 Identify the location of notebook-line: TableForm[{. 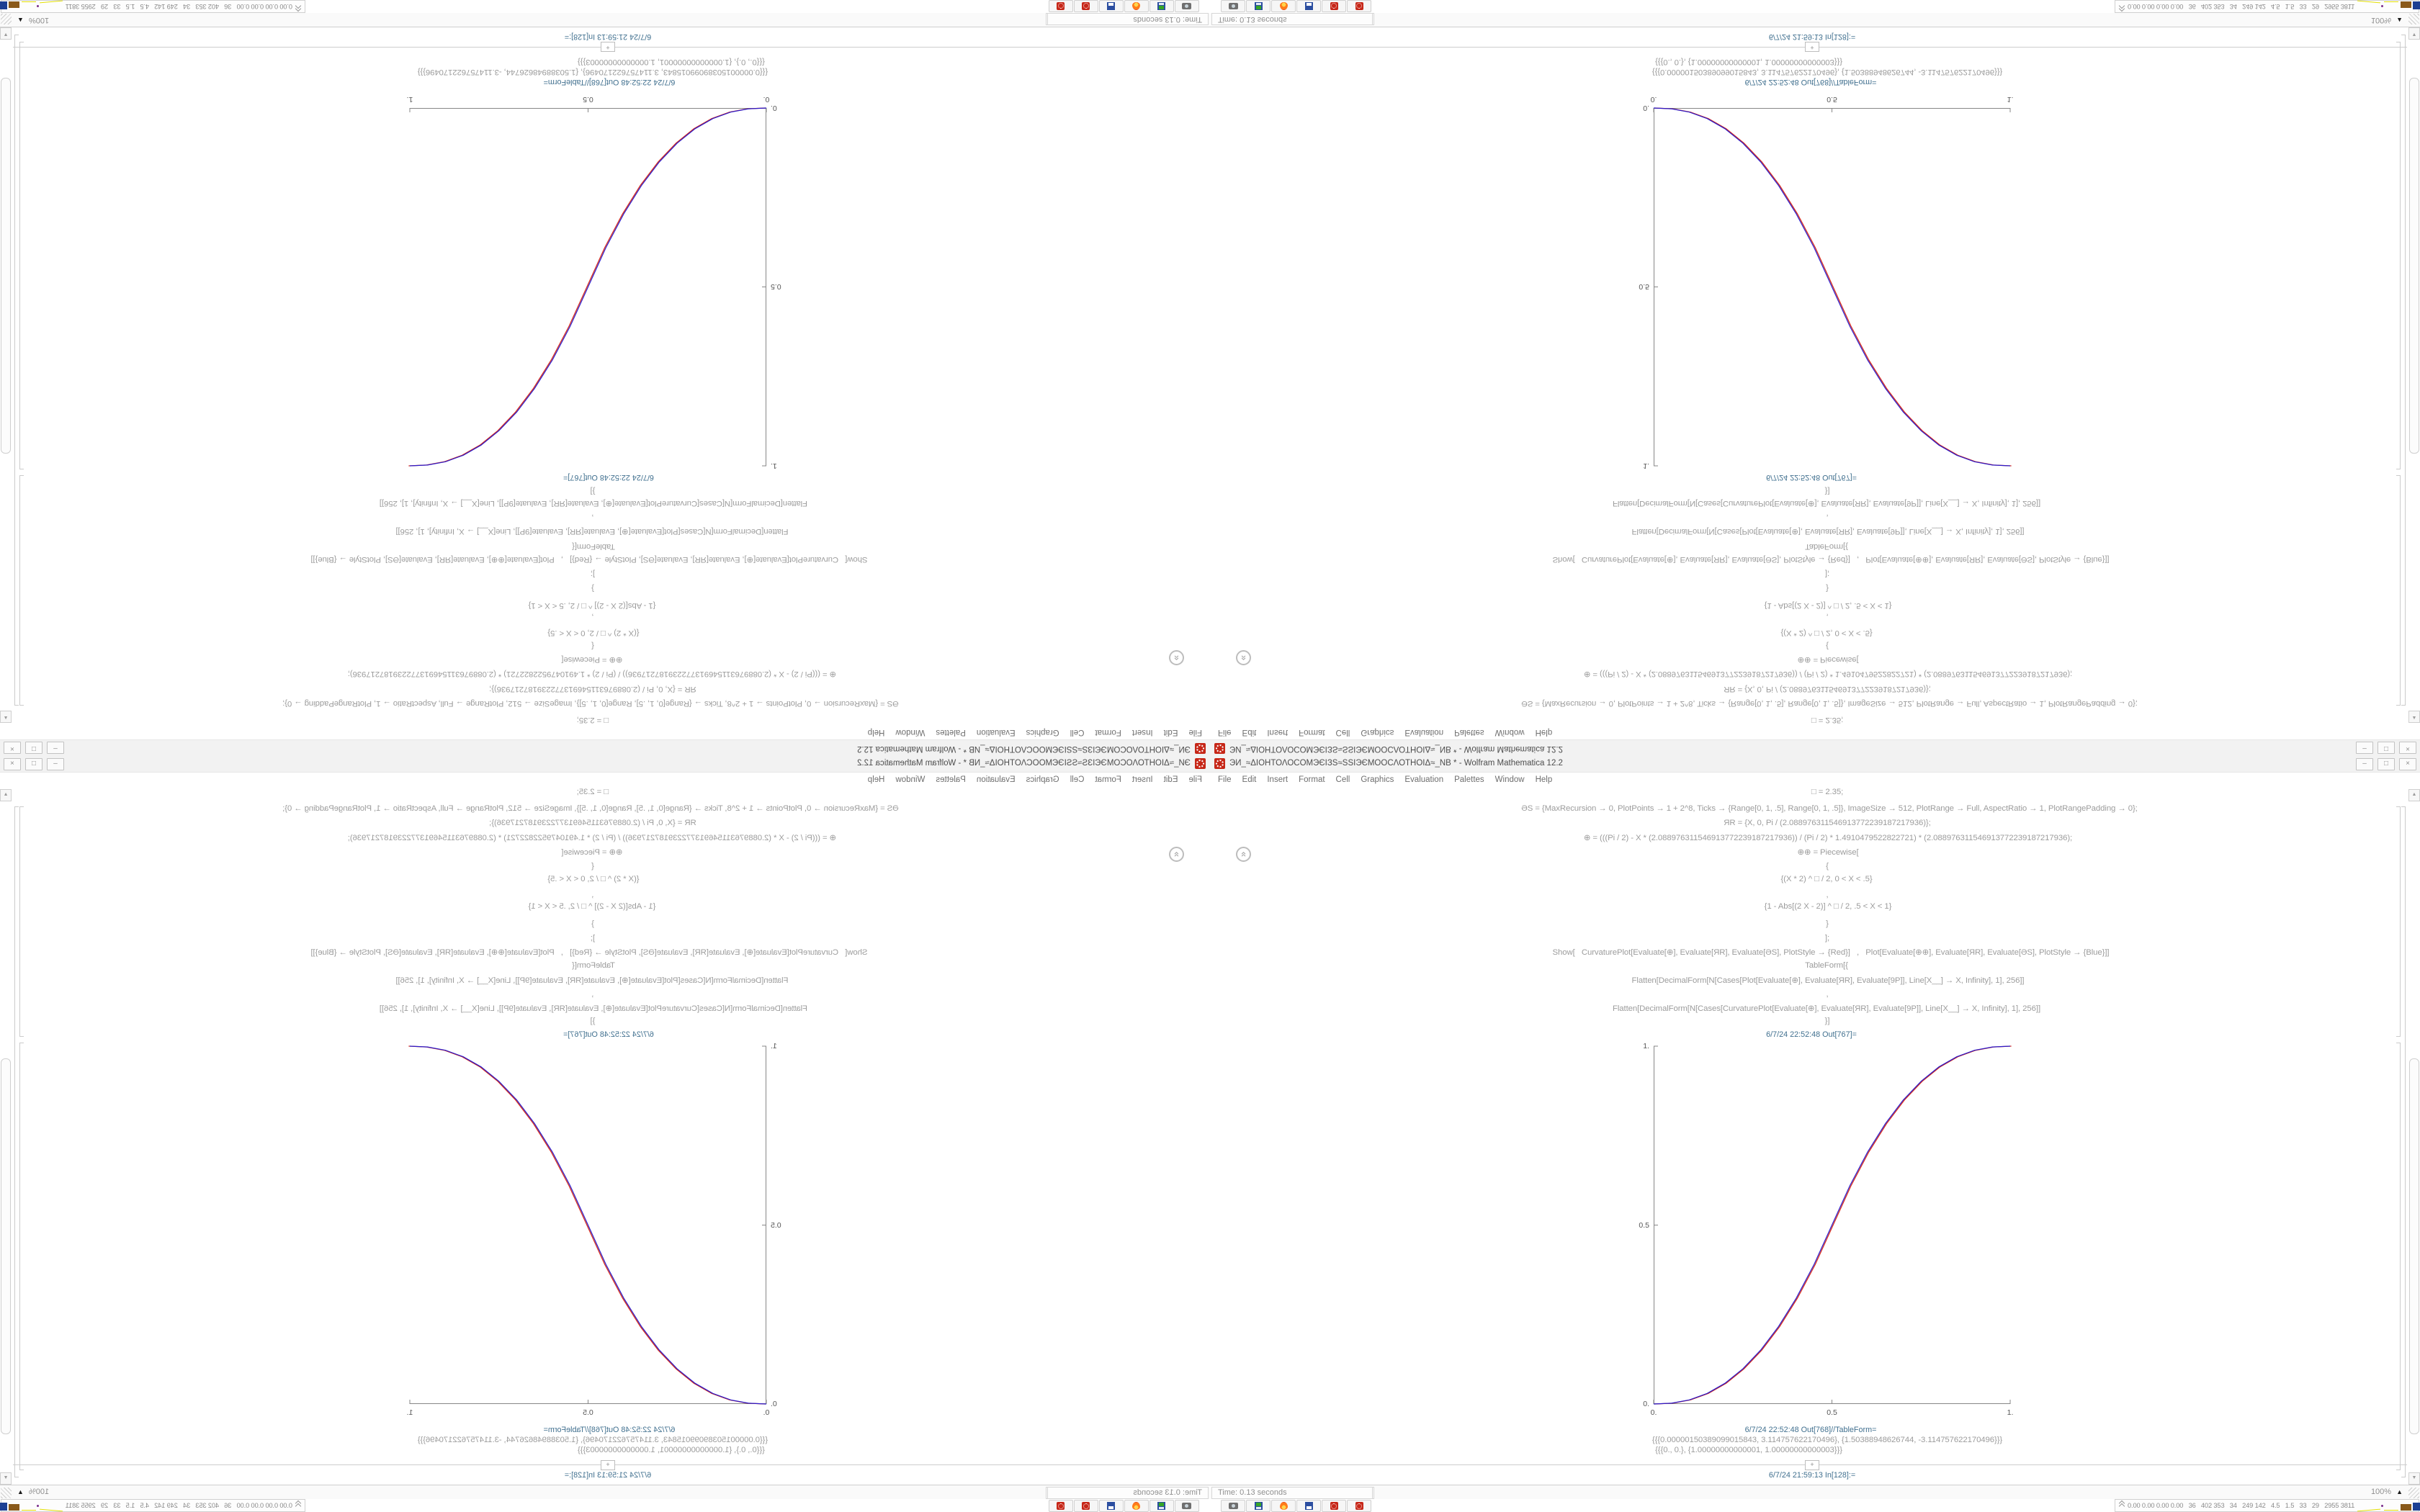
(1827, 965).